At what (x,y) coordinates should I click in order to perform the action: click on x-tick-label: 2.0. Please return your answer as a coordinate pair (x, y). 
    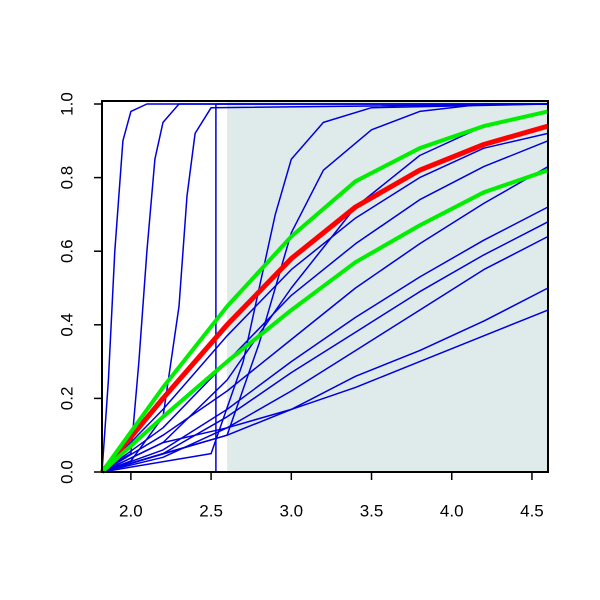
    Looking at the image, I should click on (131, 510).